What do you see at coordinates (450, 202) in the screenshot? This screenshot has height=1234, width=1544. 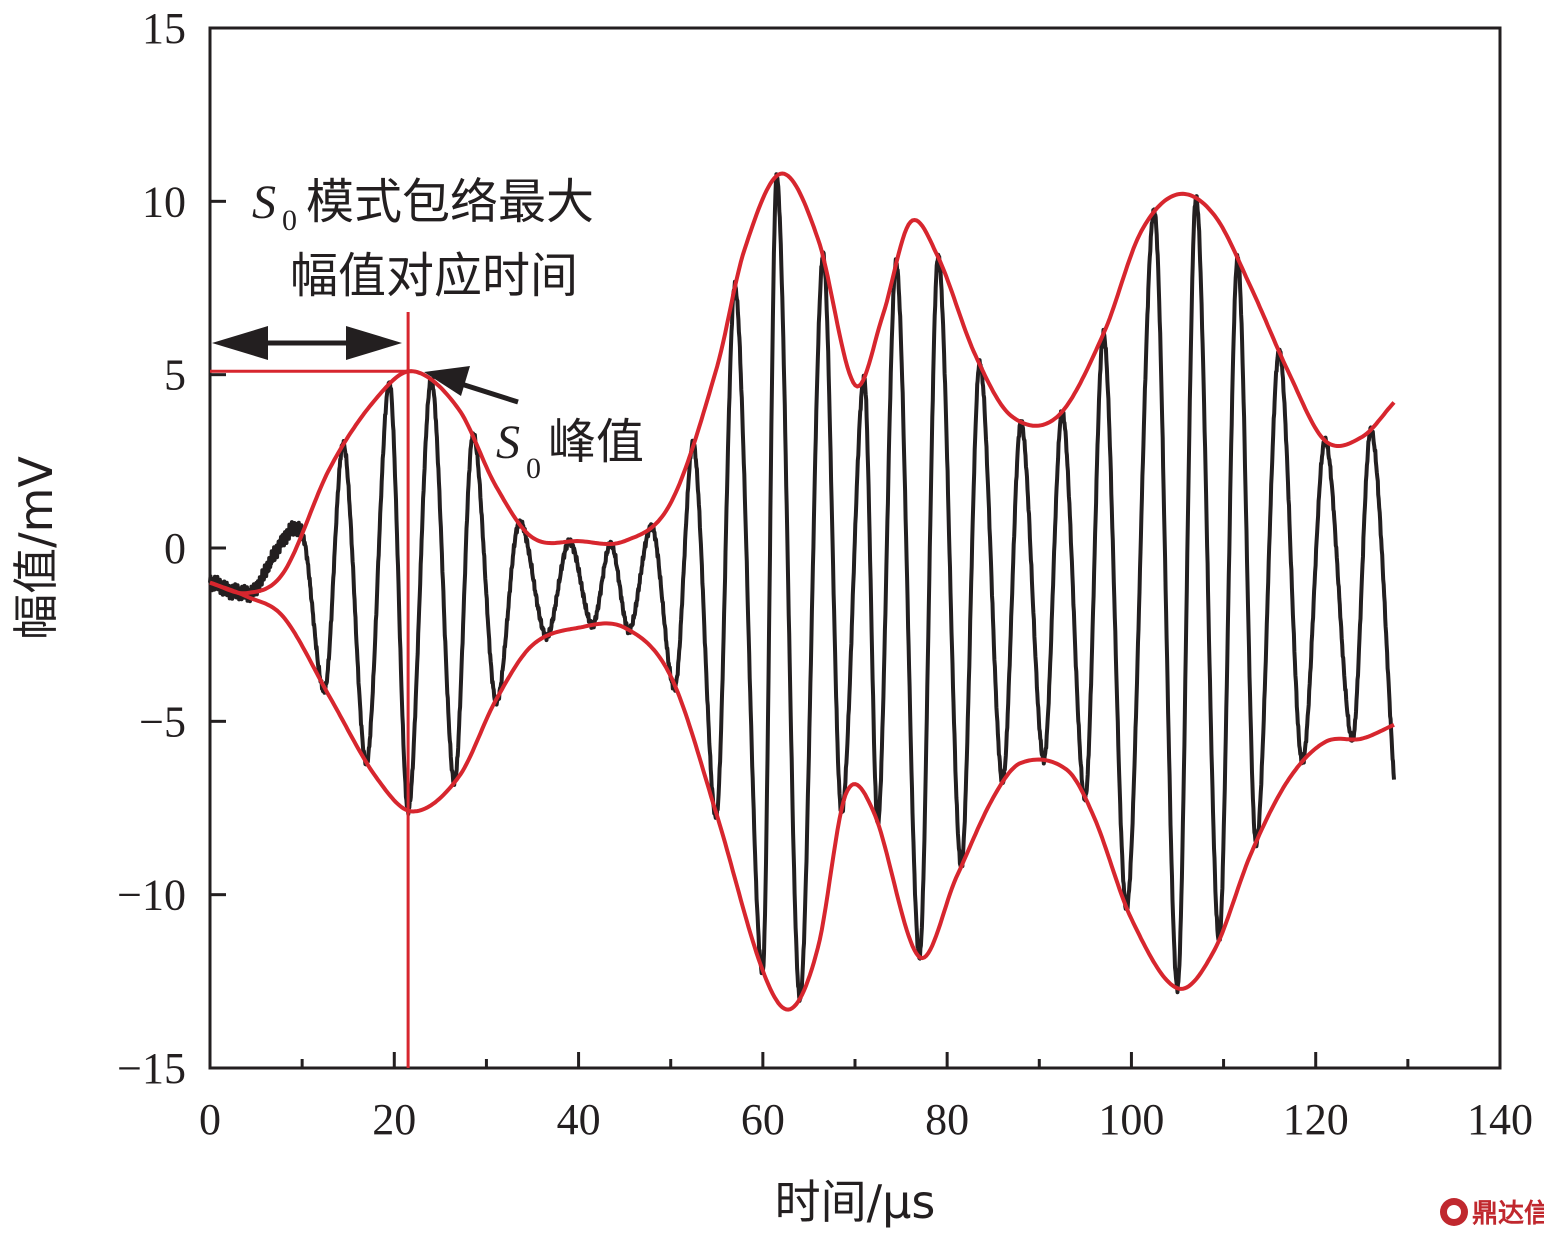 I see `time-annotation-line1: 模式包络最大` at bounding box center [450, 202].